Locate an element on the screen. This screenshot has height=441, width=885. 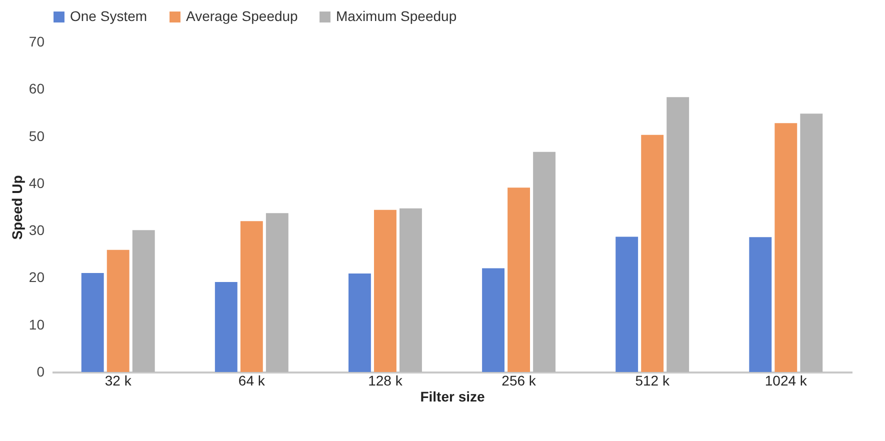
x-tick-label: 512 k is located at coordinates (652, 380).